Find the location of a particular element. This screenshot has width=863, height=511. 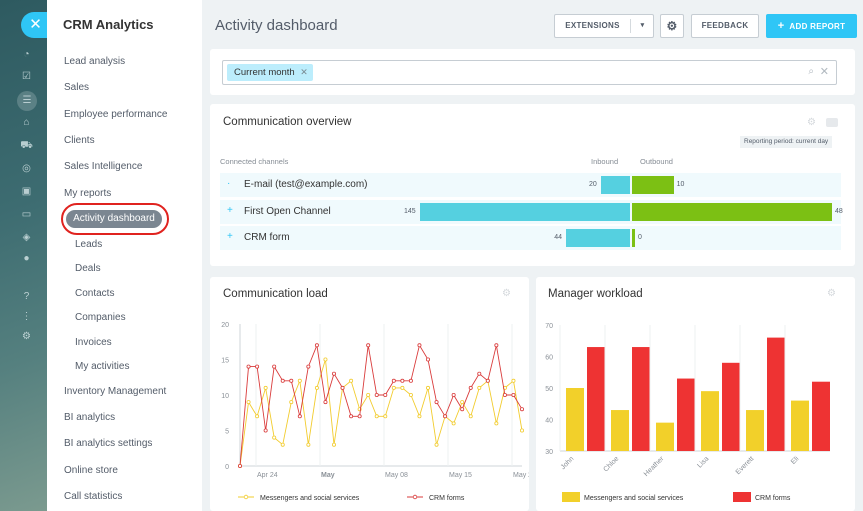

close-icon: ✕ is located at coordinates (34, 25).